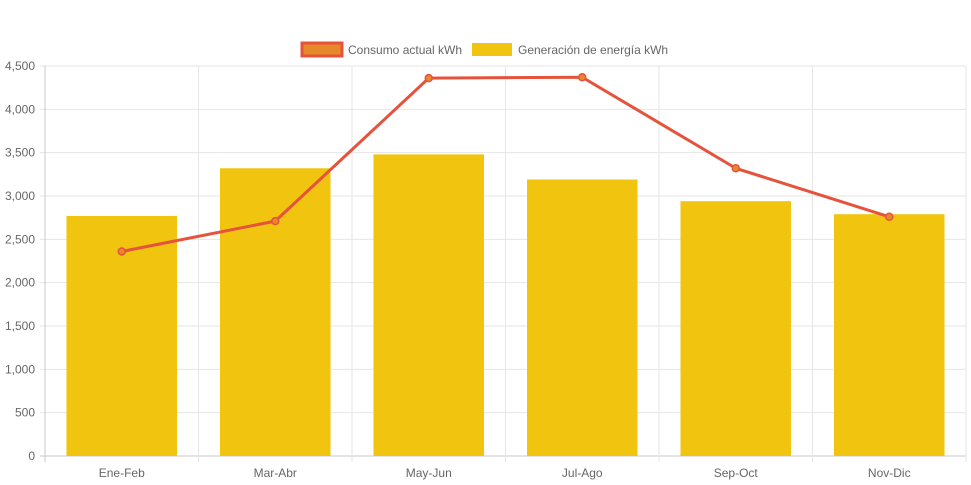 The width and height of the screenshot is (971, 485). I want to click on legend-item-generacion: Generación de energía kWh, so click(570, 50).